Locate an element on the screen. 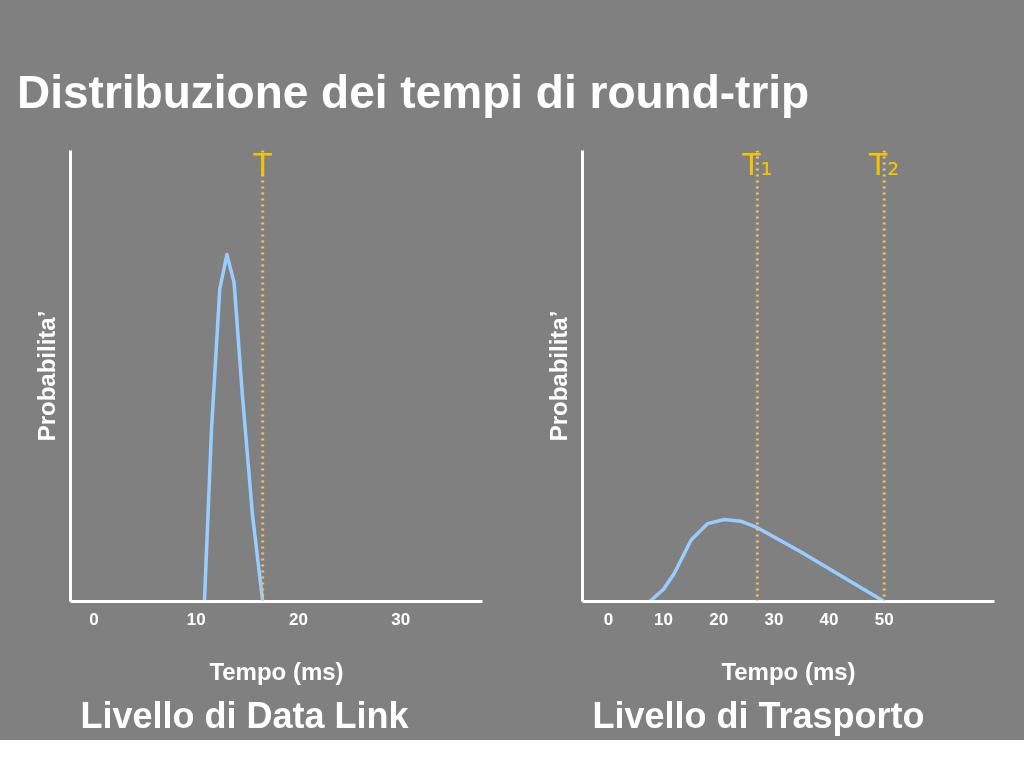  ref-line-label: T₁ is located at coordinates (757, 165).